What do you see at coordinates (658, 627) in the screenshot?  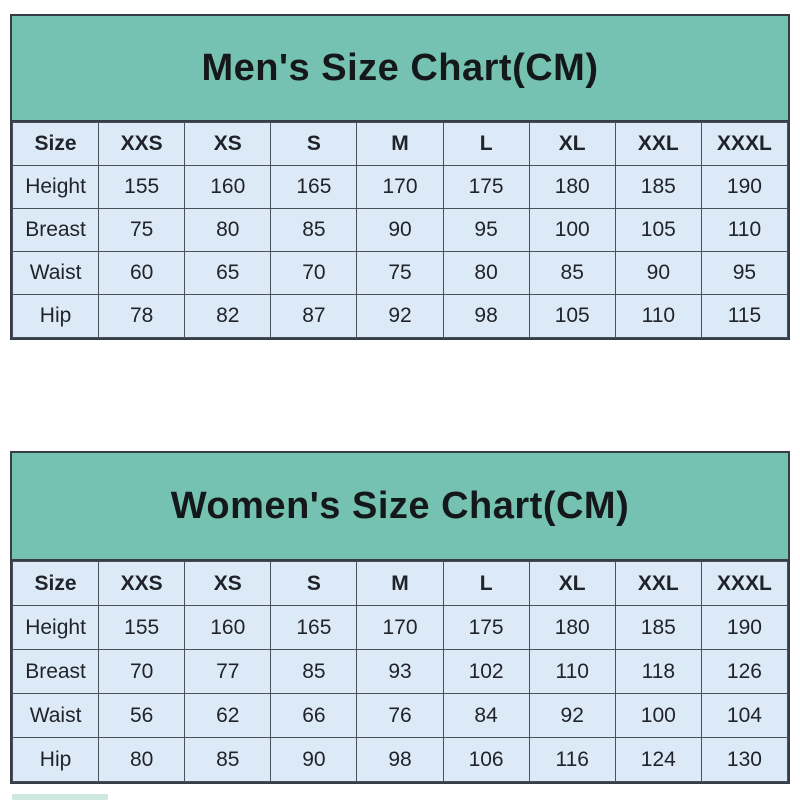 I see `value-cell: 185` at bounding box center [658, 627].